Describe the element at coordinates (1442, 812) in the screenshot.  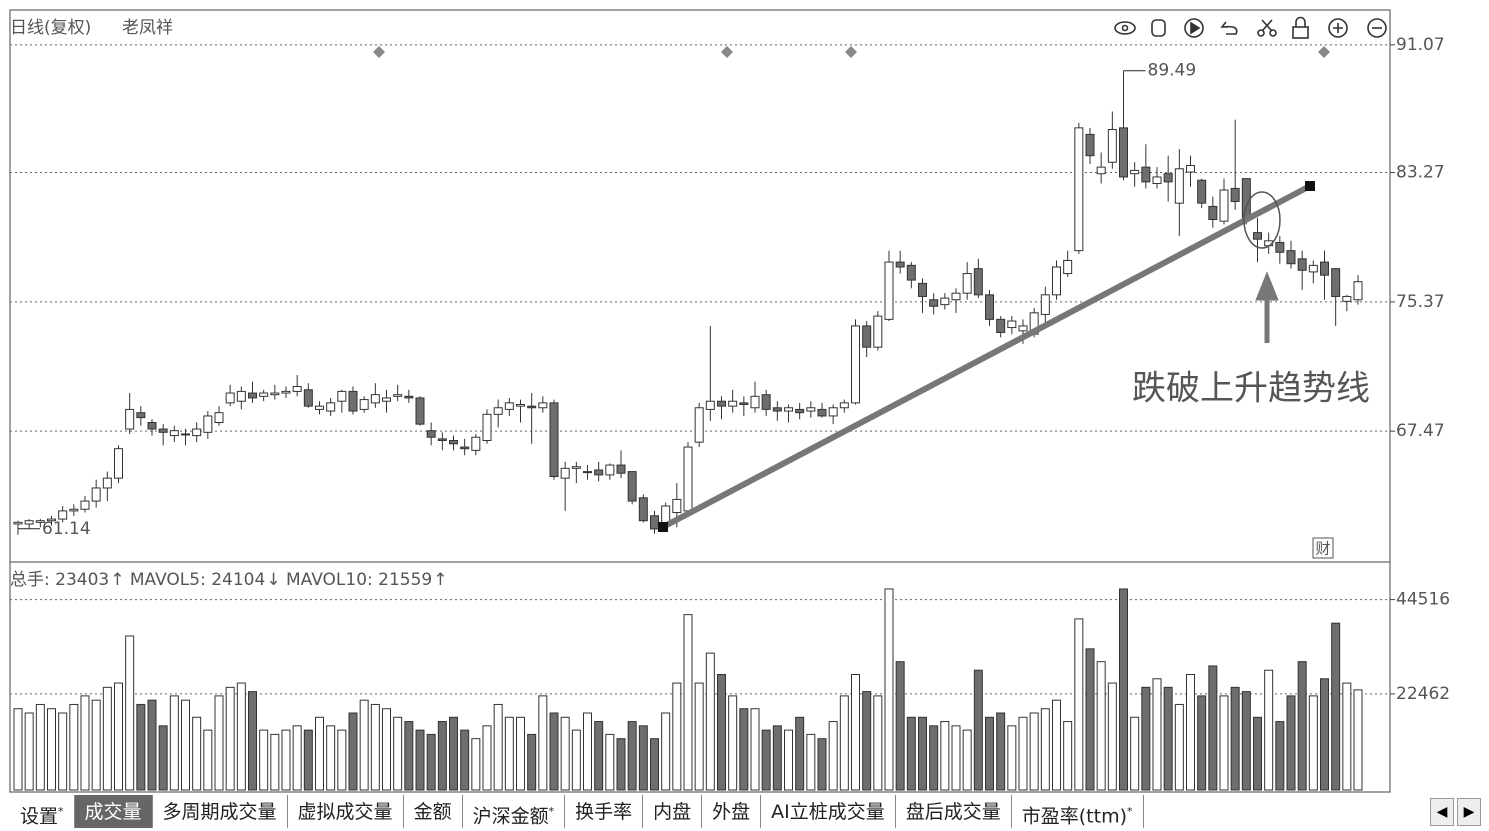
I see `scroll-left: ◀` at that location.